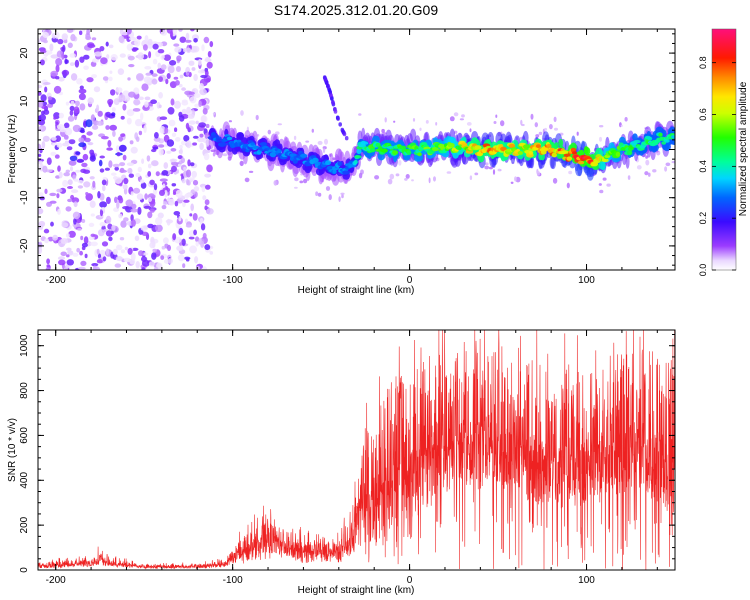 The height and width of the screenshot is (600, 750). I want to click on spectrogram-ytick-label: 0, so click(24, 149).